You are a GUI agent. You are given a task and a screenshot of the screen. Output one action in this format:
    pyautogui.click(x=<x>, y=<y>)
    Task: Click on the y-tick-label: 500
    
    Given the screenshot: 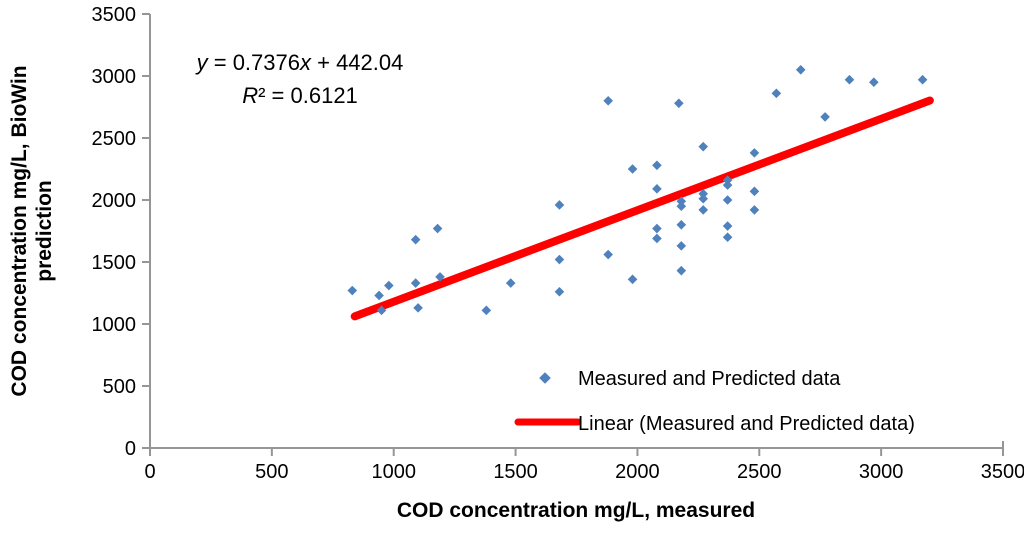 What is the action you would take?
    pyautogui.click(x=119, y=387)
    